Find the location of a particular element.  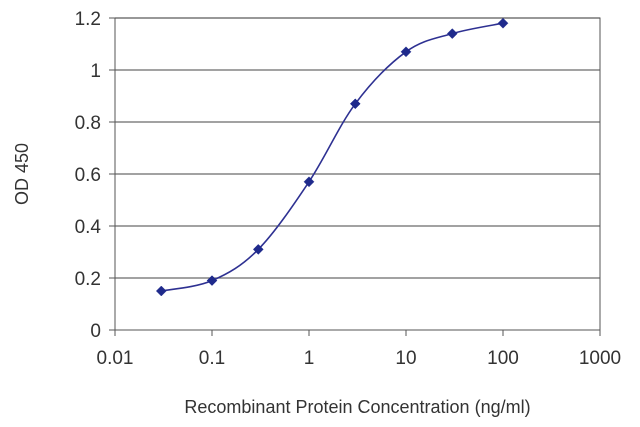

y-axis-title: OD 450 is located at coordinates (22, 174).